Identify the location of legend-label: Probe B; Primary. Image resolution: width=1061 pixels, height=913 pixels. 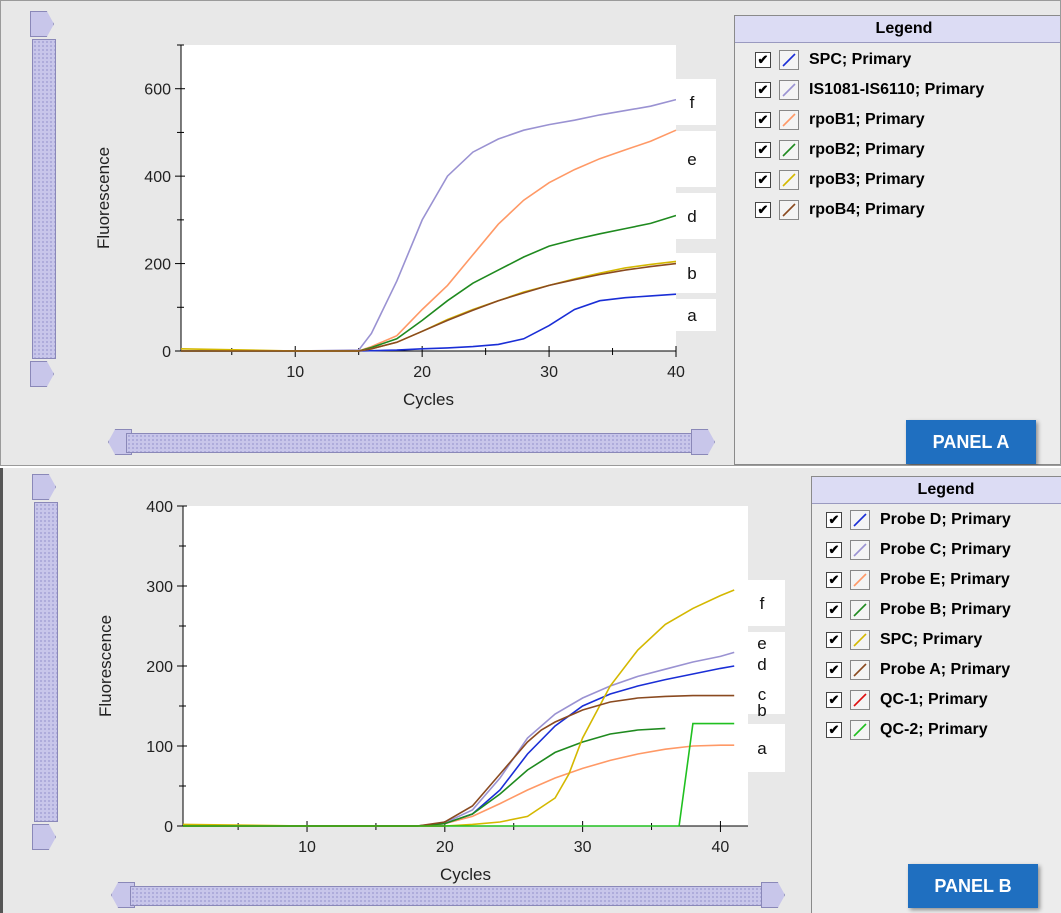
(945, 609).